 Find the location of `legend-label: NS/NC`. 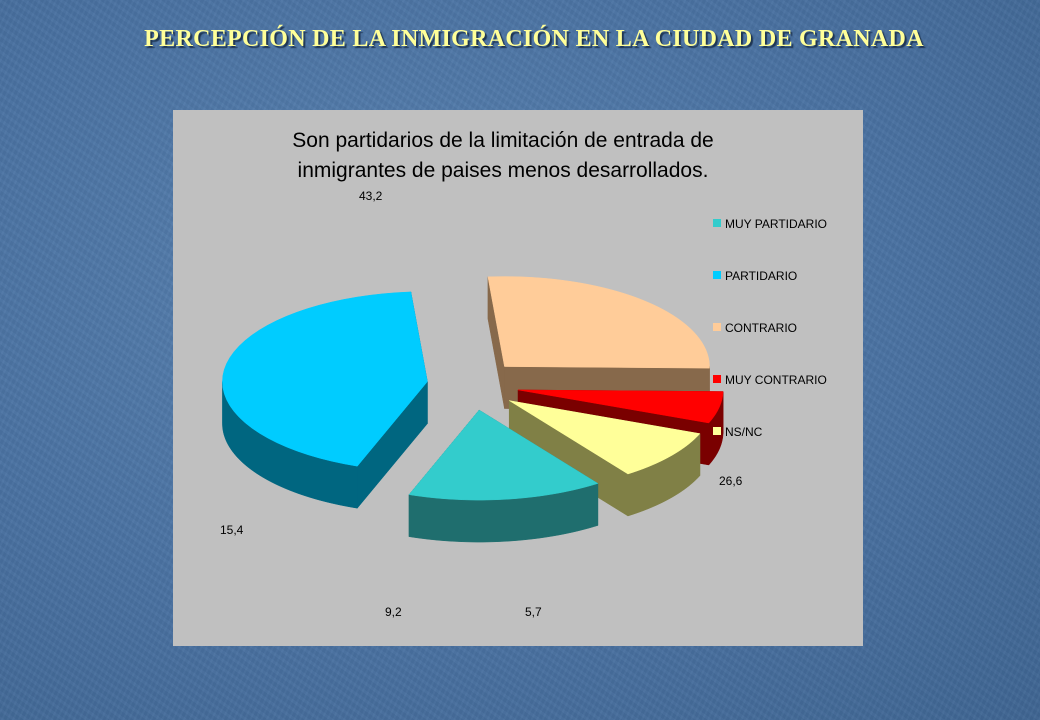

legend-label: NS/NC is located at coordinates (744, 432).